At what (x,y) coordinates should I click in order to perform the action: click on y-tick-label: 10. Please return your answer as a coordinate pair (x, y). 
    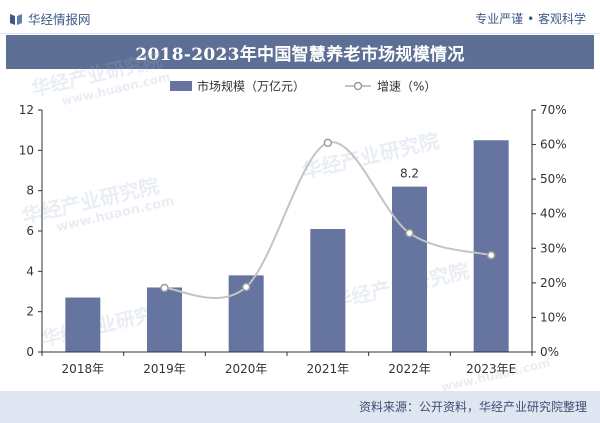
    Looking at the image, I should click on (26, 150).